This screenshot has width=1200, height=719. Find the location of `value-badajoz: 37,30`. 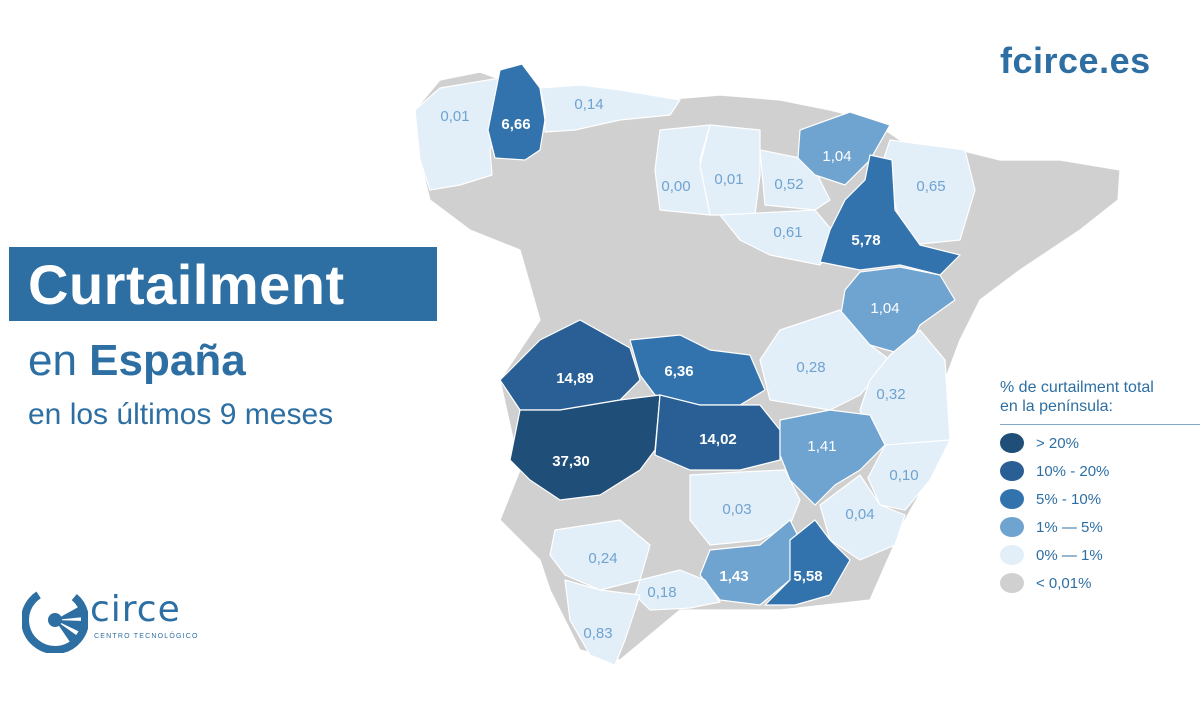

value-badajoz: 37,30 is located at coordinates (571, 461).